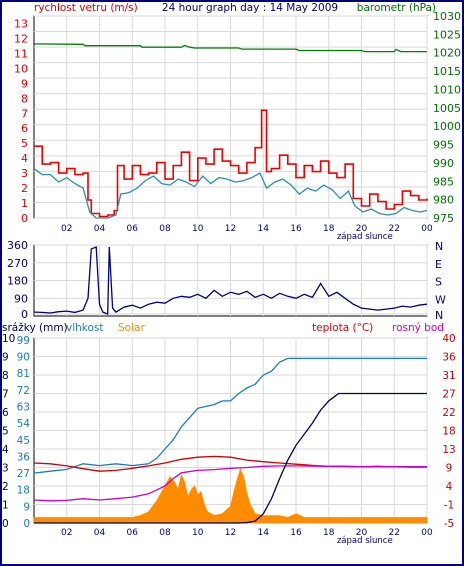  Describe the element at coordinates (66, 533) in the screenshot. I see `climate-time-tick: 02` at that location.